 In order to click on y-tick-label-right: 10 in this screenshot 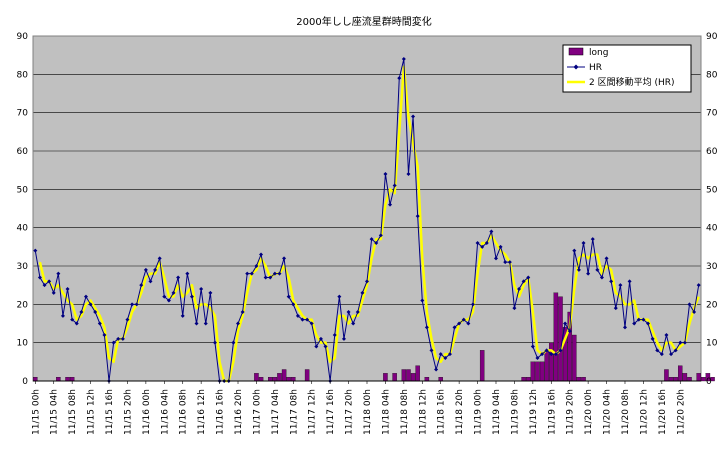, I will do `click(712, 344)`.